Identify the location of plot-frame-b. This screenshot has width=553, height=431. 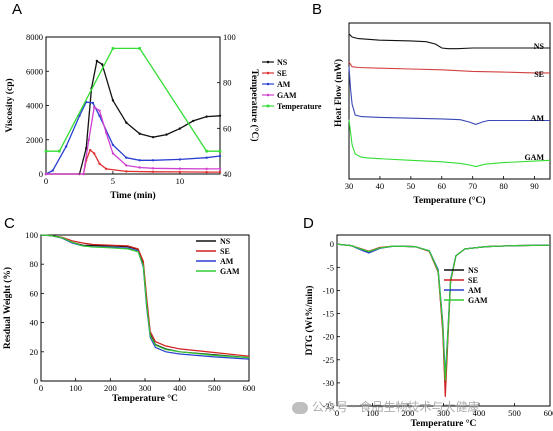
(449, 101).